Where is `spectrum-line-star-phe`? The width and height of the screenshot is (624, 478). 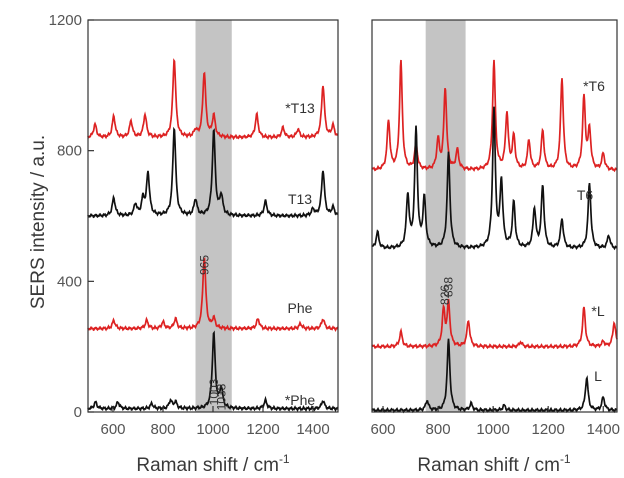
spectrum-line-star-phe is located at coordinates (213, 371).